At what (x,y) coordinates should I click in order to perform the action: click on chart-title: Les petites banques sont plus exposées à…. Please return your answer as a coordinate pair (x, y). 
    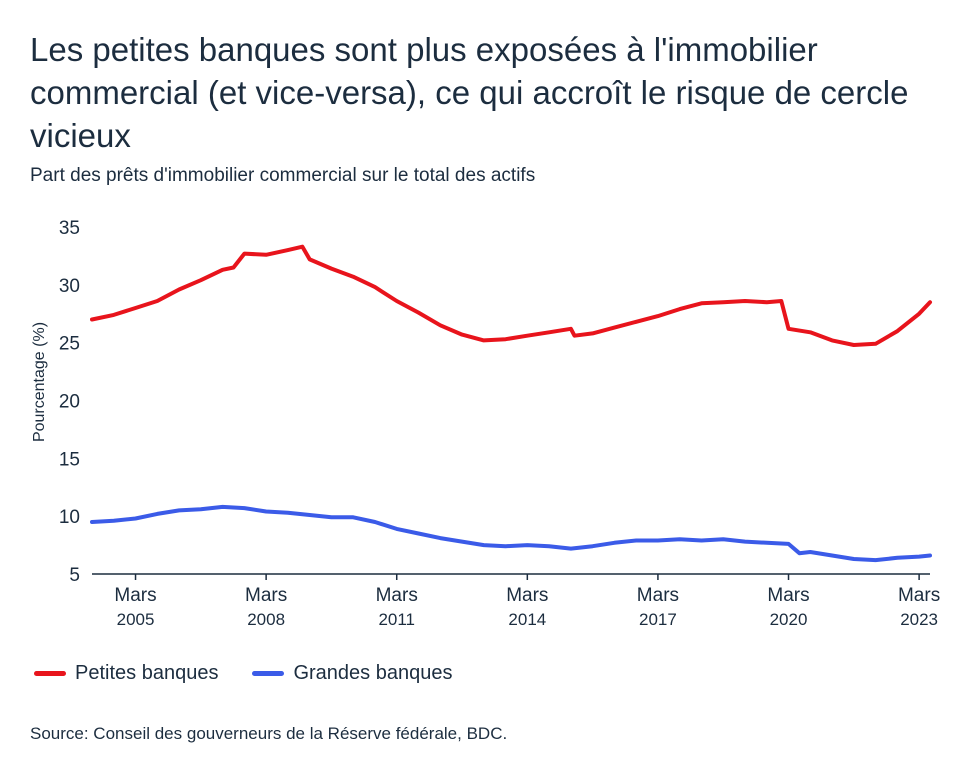
    Looking at the image, I should click on (469, 92).